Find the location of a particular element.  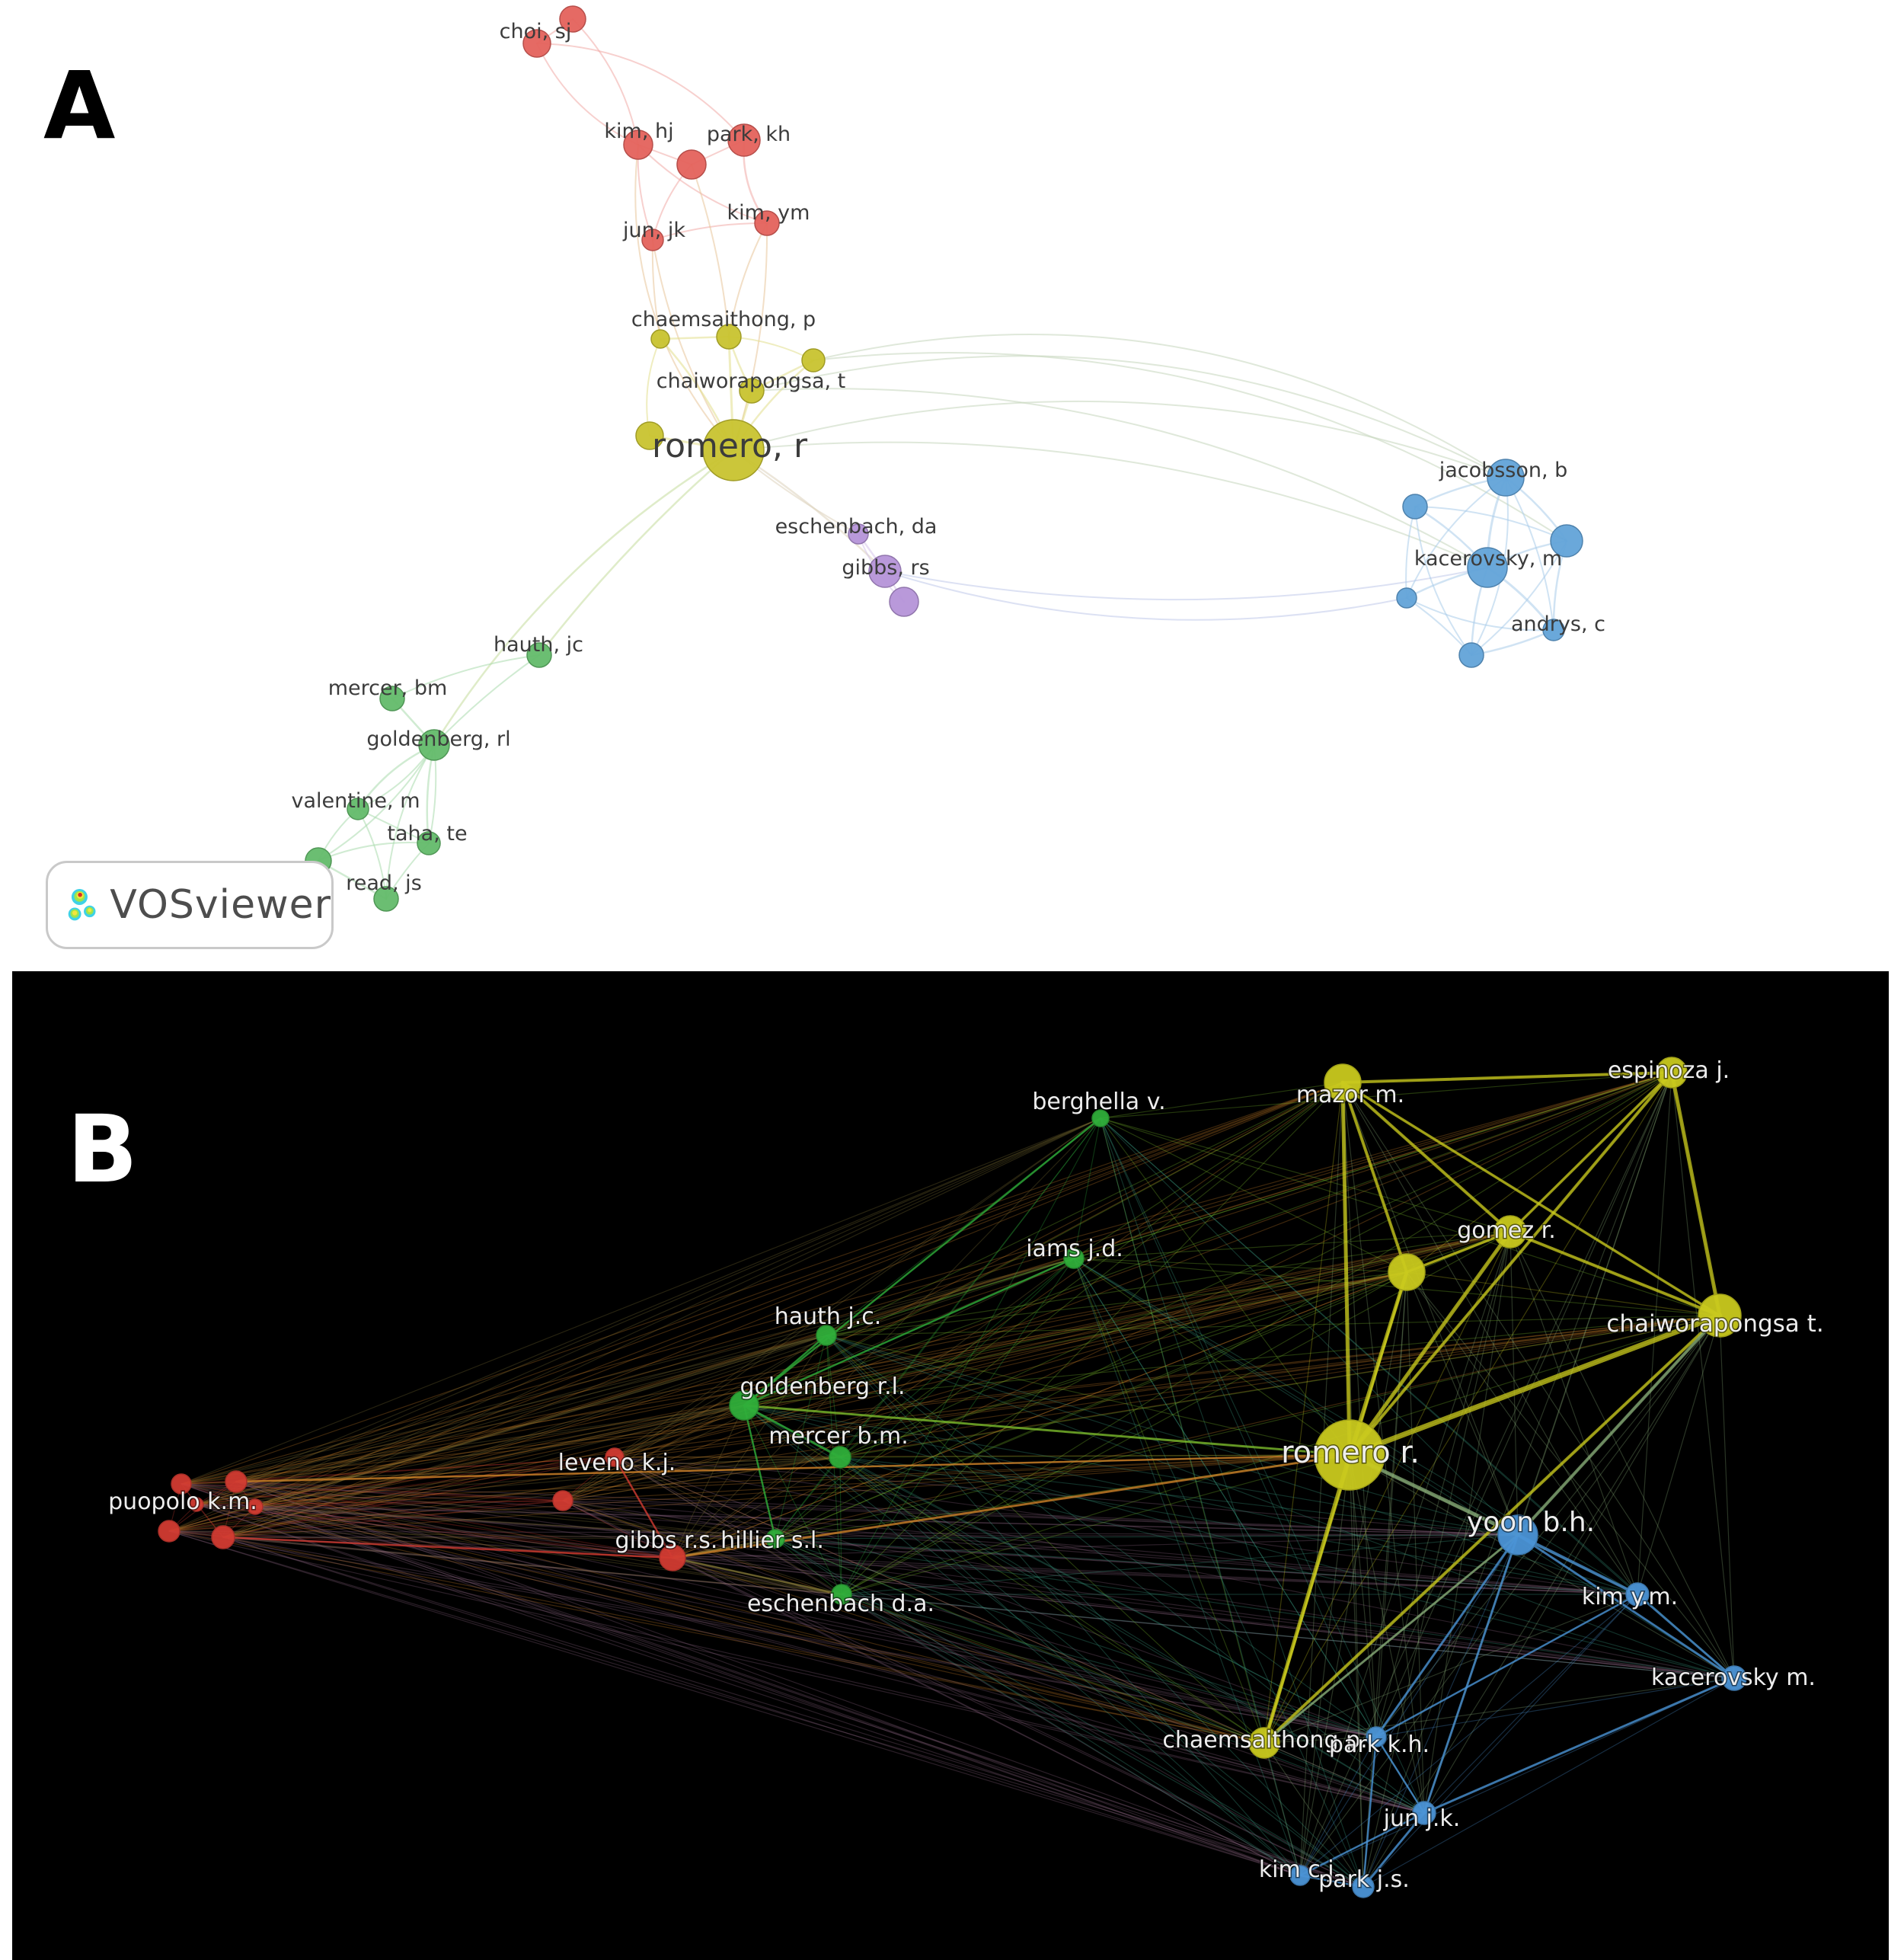

network-node-blueBL is located at coordinates (1407, 598).